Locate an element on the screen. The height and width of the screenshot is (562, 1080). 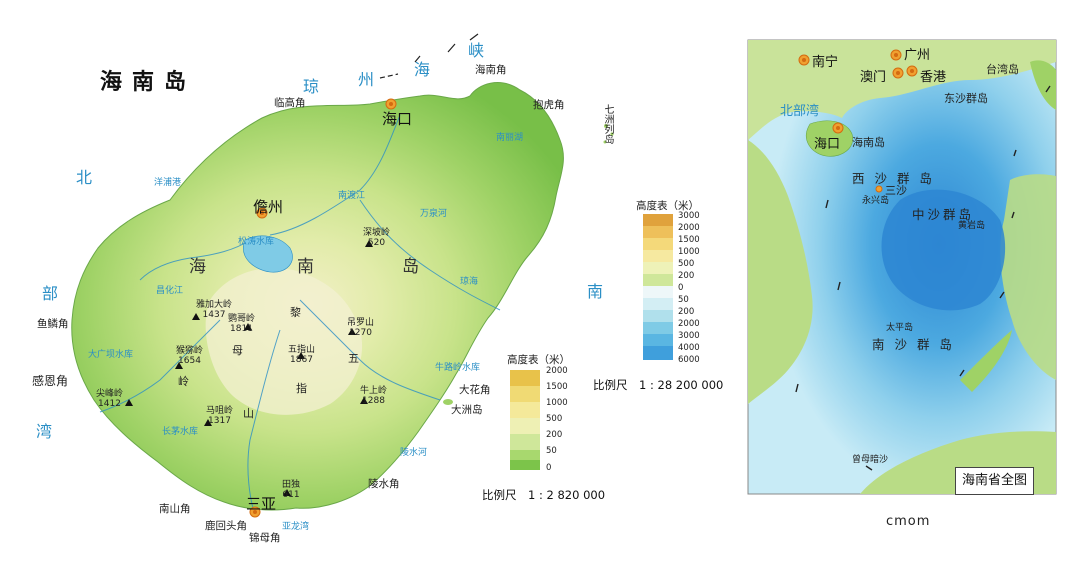
river-label-yalong: 亚龙湾 is located at coordinates (296, 527).